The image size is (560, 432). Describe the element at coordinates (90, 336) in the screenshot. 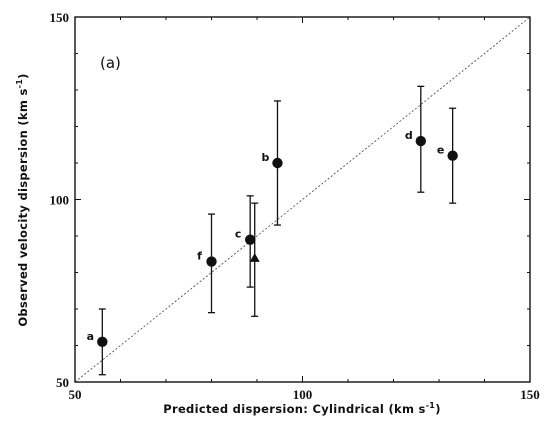

I see `point-label: a` at that location.